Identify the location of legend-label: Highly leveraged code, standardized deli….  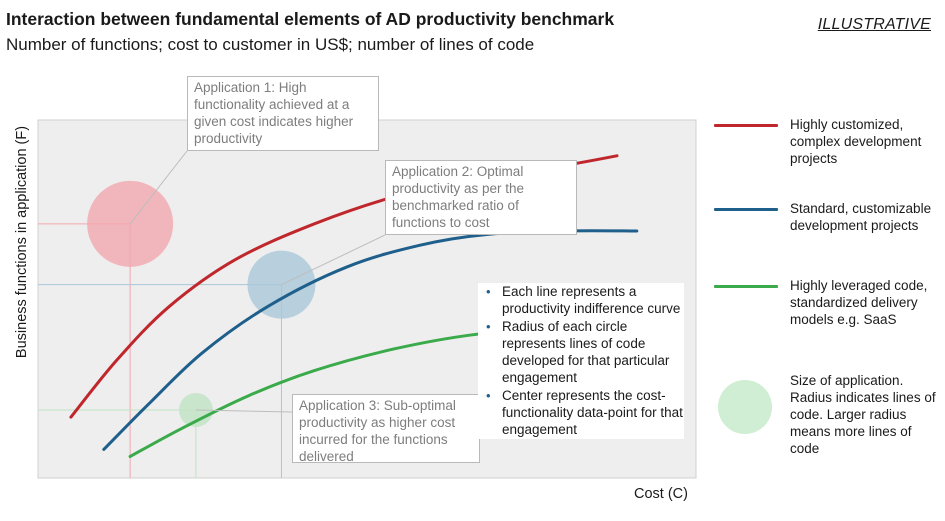
(859, 302).